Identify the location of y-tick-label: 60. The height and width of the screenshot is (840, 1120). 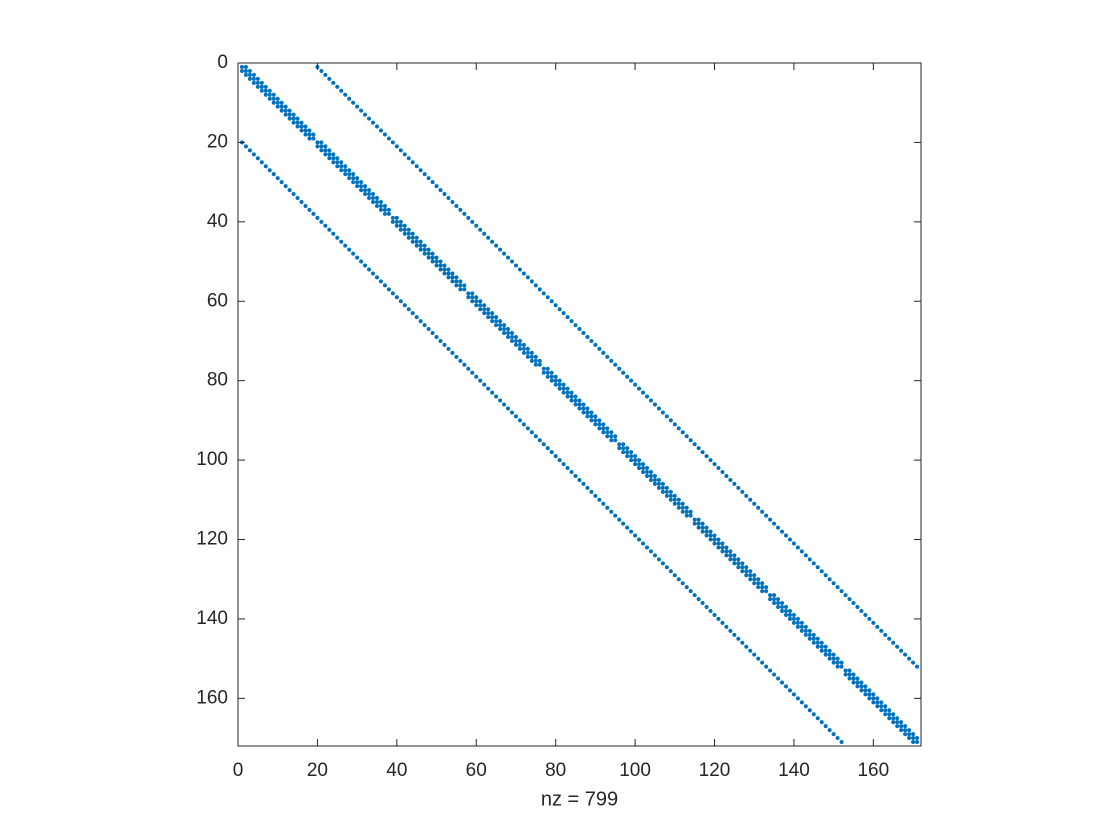
(217, 300).